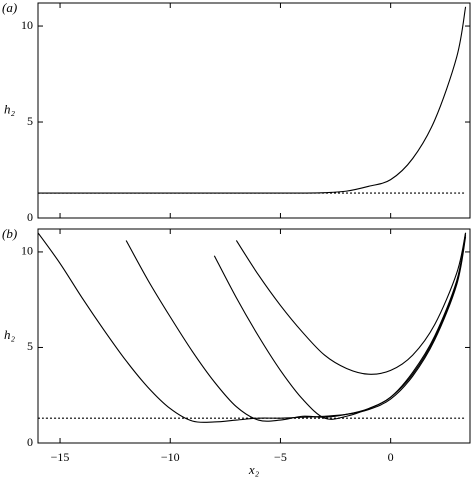 This screenshot has height=478, width=474. What do you see at coordinates (254, 469) in the screenshot?
I see `x-axis-label: x₂` at bounding box center [254, 469].